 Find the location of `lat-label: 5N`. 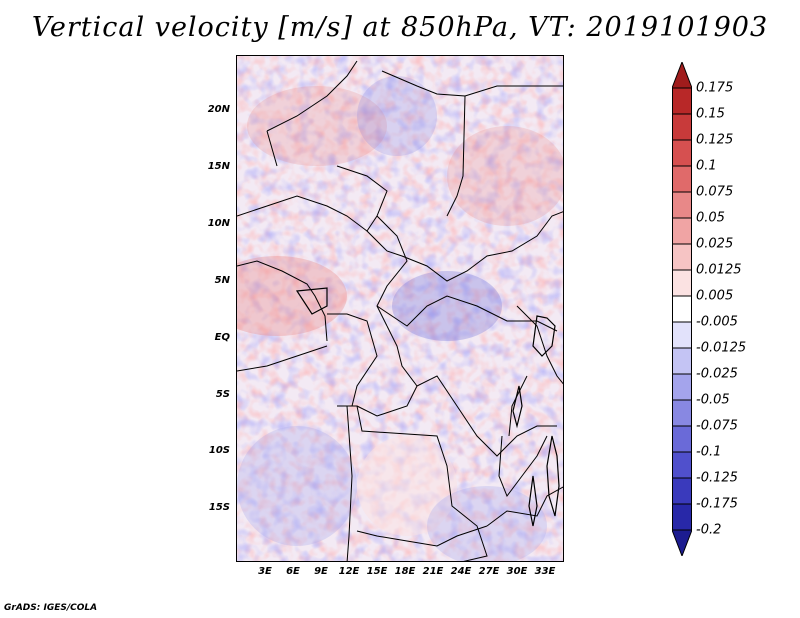

lat-label: 5N is located at coordinates (222, 280).